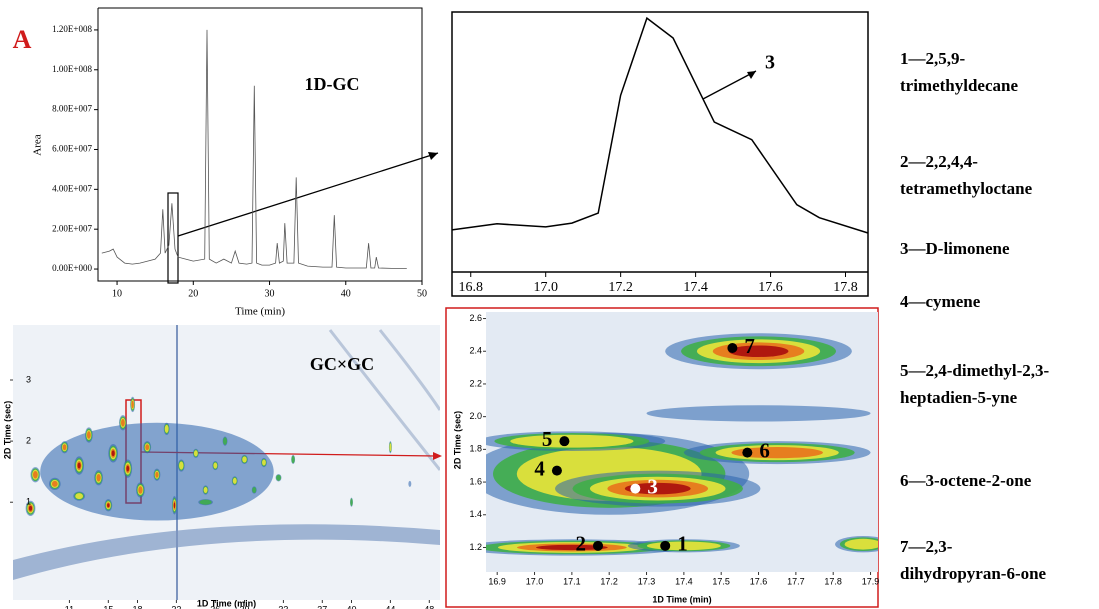 The width and height of the screenshot is (1099, 609). I want to click on peak-label: 3, so click(652, 486).